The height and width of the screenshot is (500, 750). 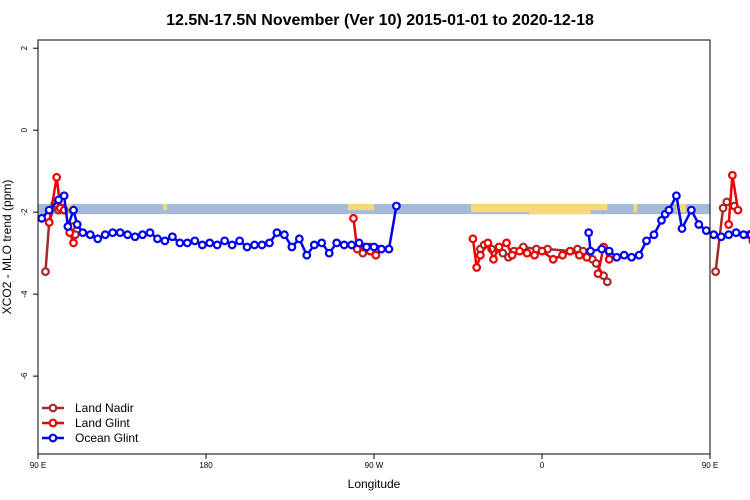 What do you see at coordinates (102, 423) in the screenshot?
I see `legend-label: Land Glint` at bounding box center [102, 423].